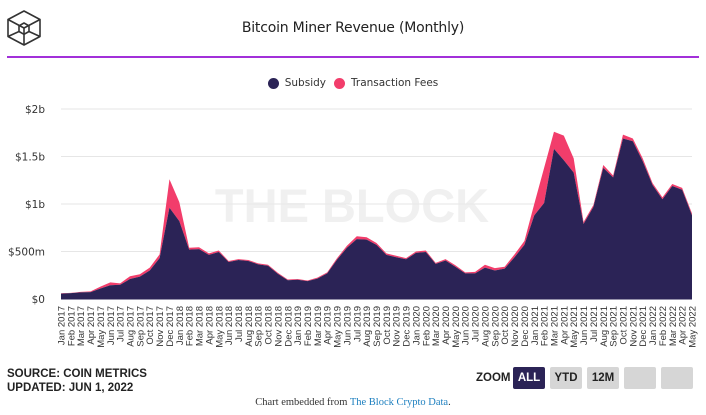  I want to click on zoom-all-button: ALL, so click(529, 378).